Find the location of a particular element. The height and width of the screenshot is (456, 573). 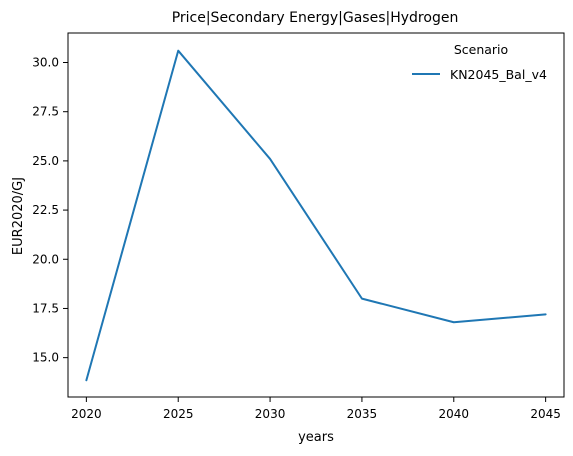

y-tick-label: 30.0 is located at coordinates (45, 63).